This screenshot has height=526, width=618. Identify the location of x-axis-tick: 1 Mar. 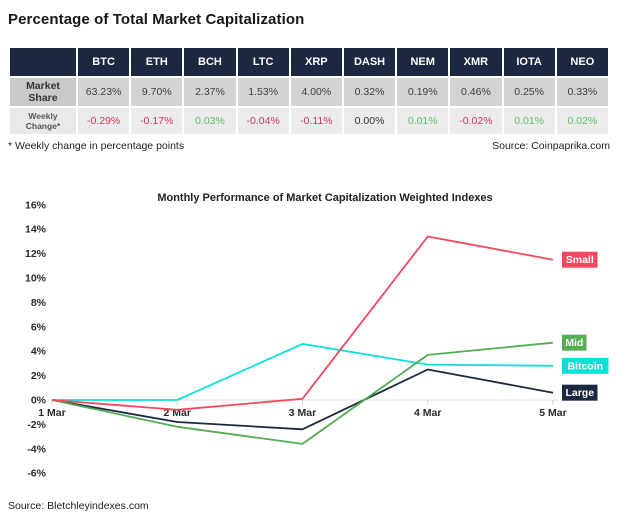
(51, 413).